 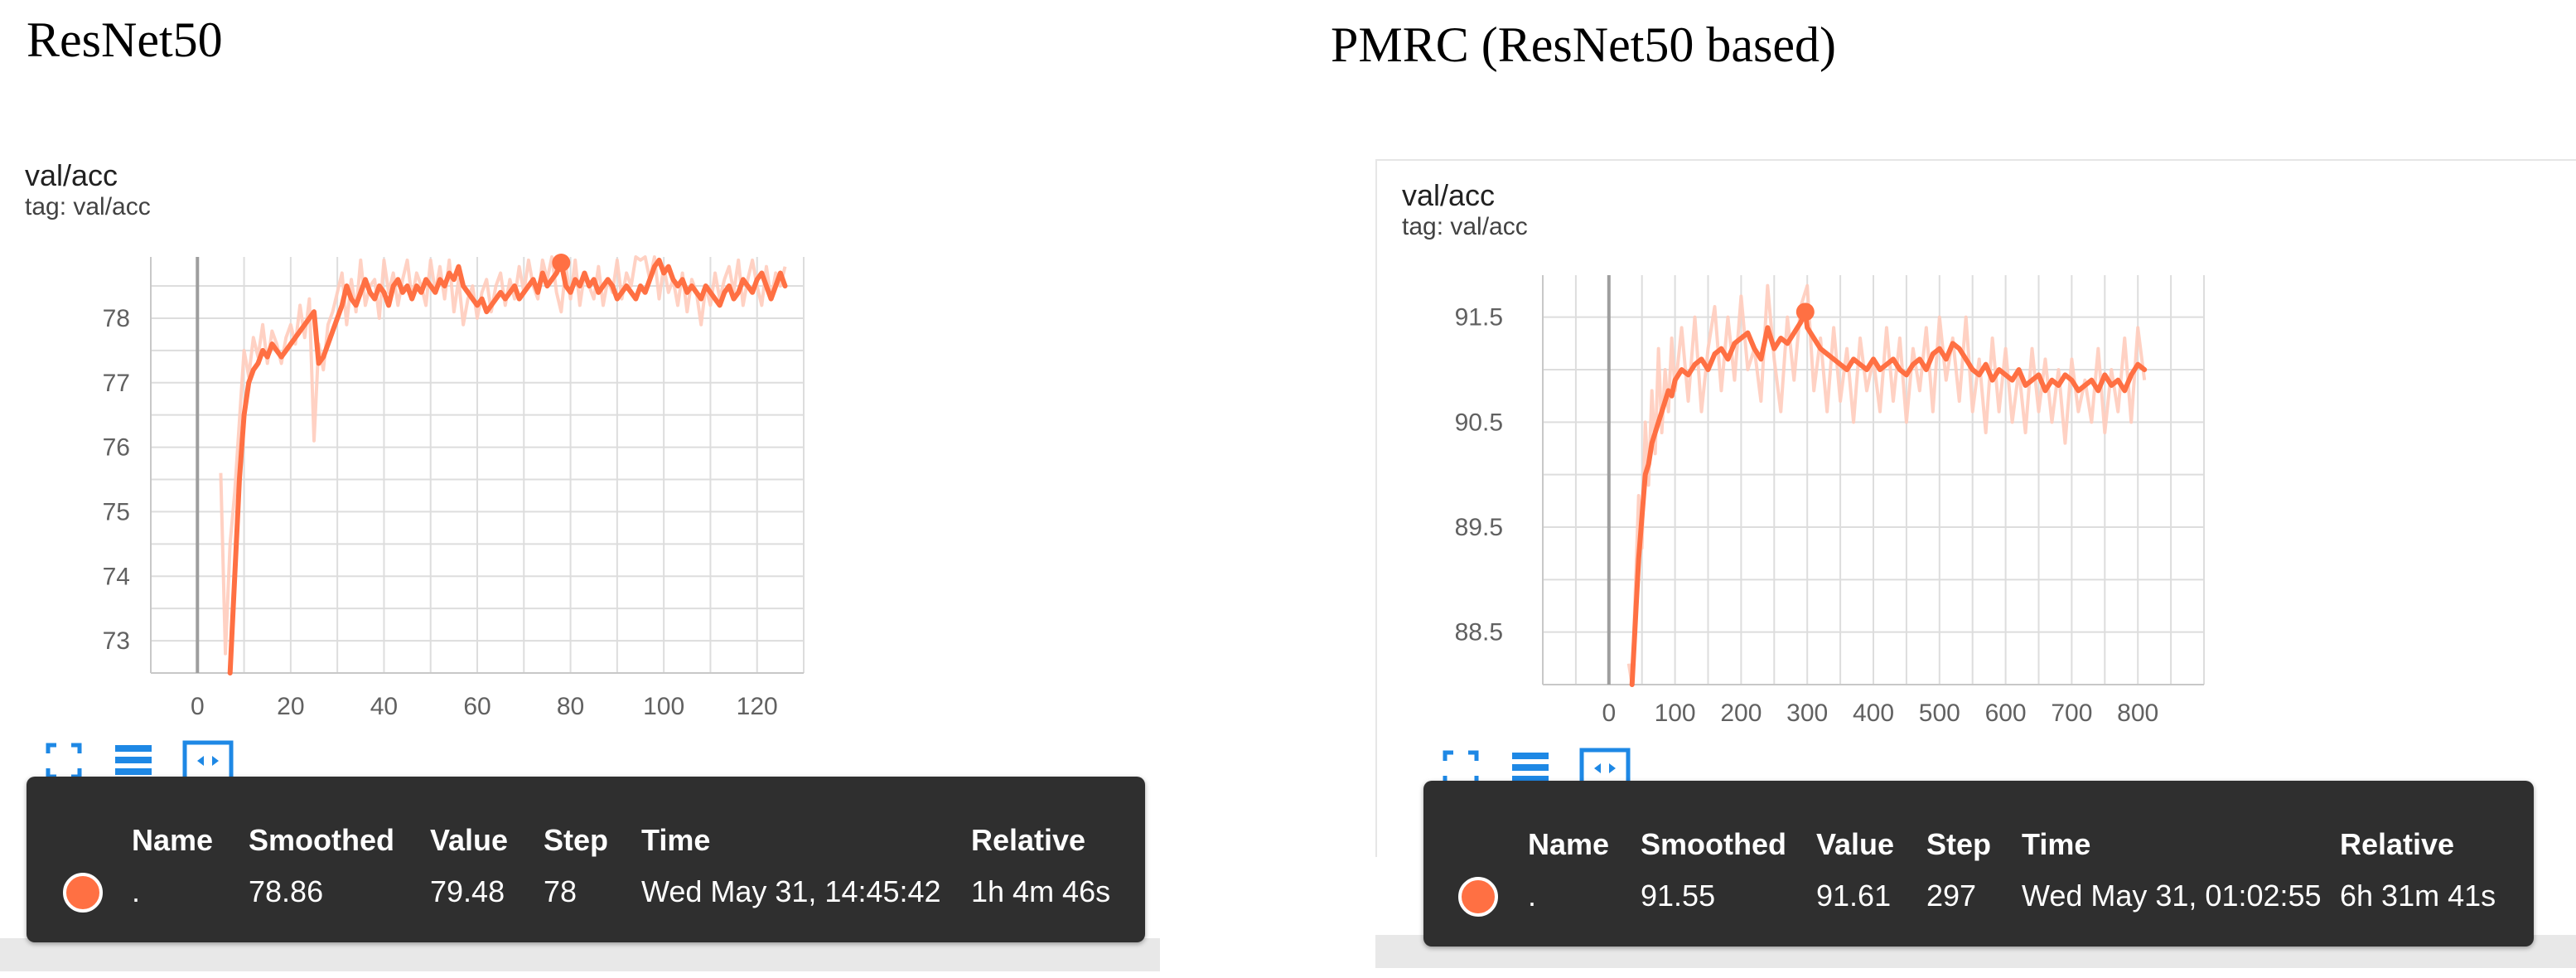 I want to click on y-tick-label: 89.5, so click(x=1479, y=527).